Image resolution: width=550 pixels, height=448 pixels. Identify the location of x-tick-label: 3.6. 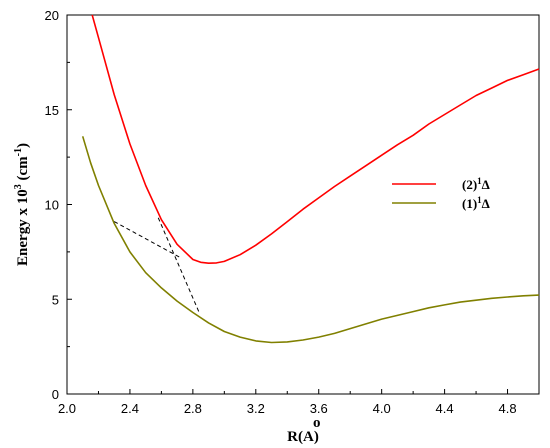
(319, 408).